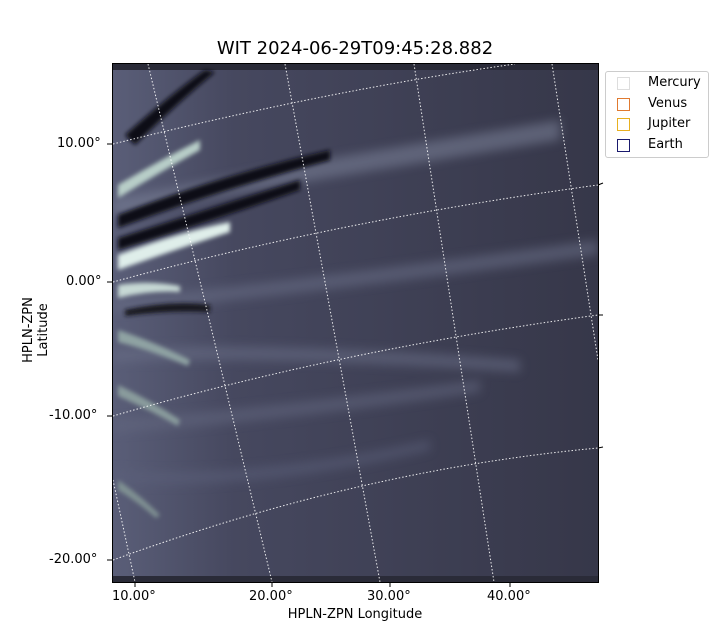  Describe the element at coordinates (657, 114) in the screenshot. I see `legend: Mercury Venus Jupiter Earth` at that location.